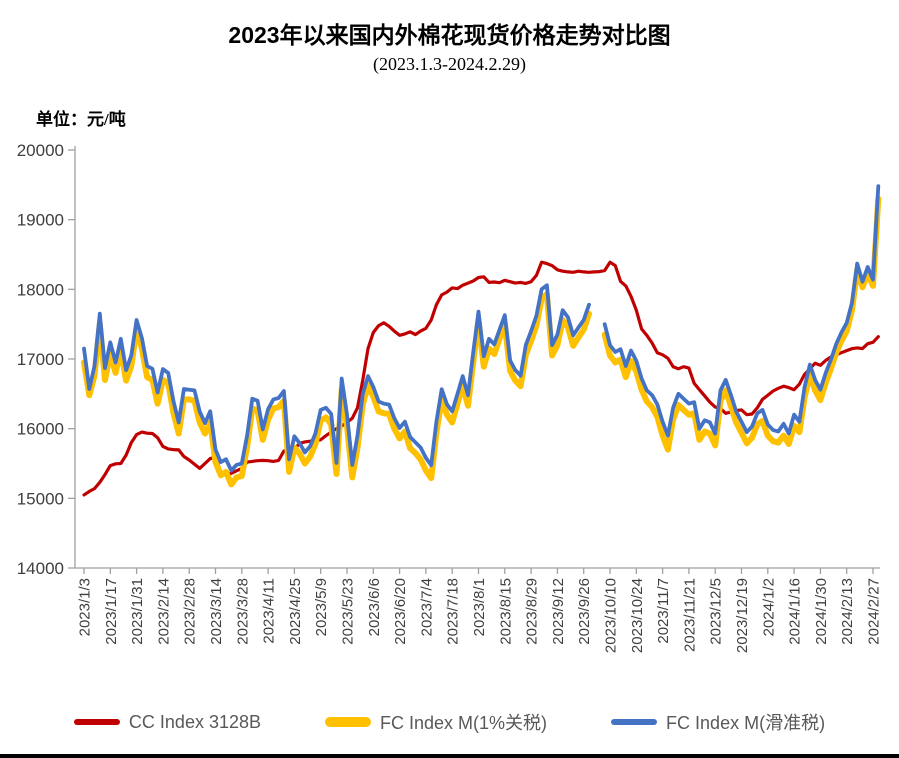 The image size is (899, 758). I want to click on fc-index-1pct-line-swatch, so click(348, 722).